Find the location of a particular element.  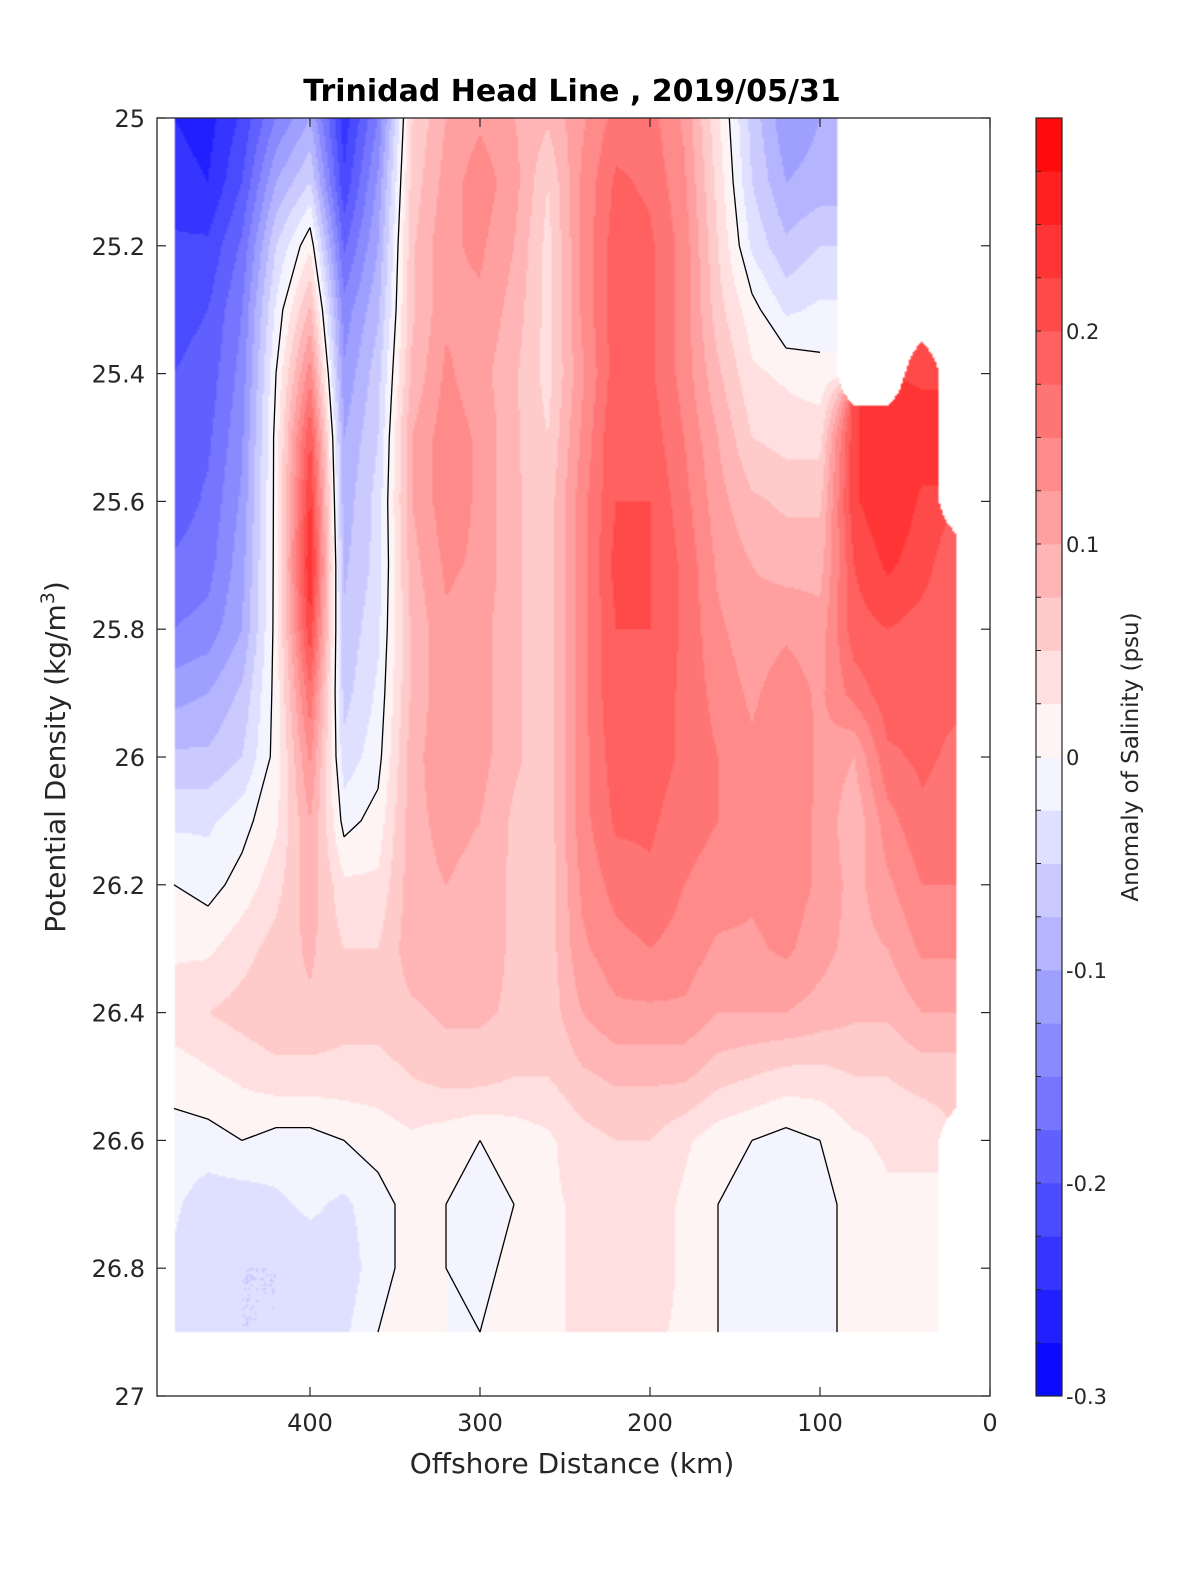

colorbar-tick-label: 0 is located at coordinates (1072, 758).